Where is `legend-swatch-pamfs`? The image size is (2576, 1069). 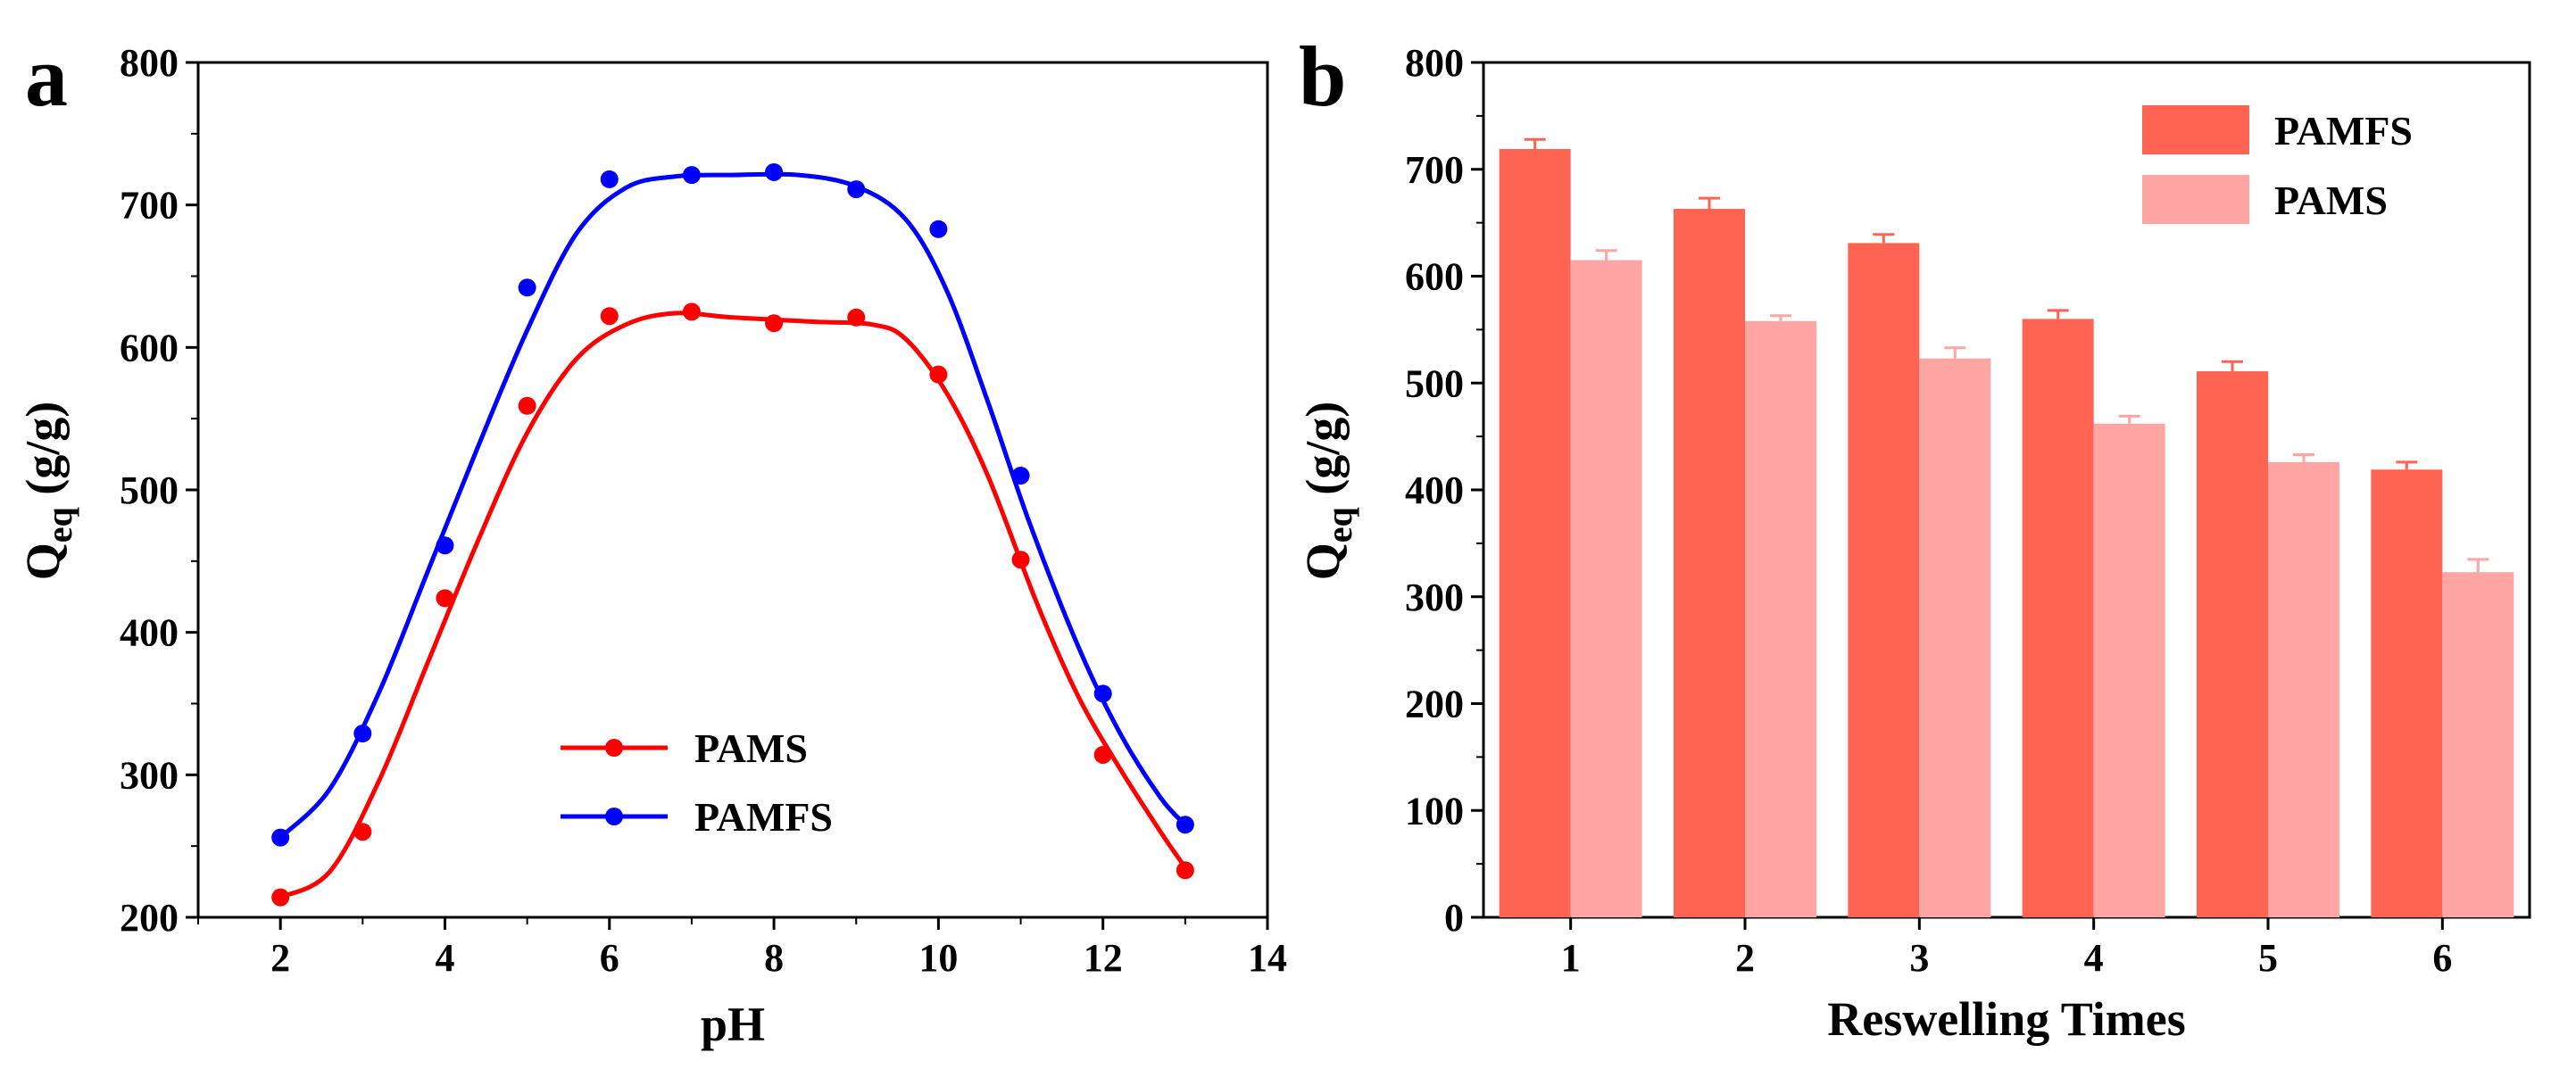 legend-swatch-pamfs is located at coordinates (2195, 129).